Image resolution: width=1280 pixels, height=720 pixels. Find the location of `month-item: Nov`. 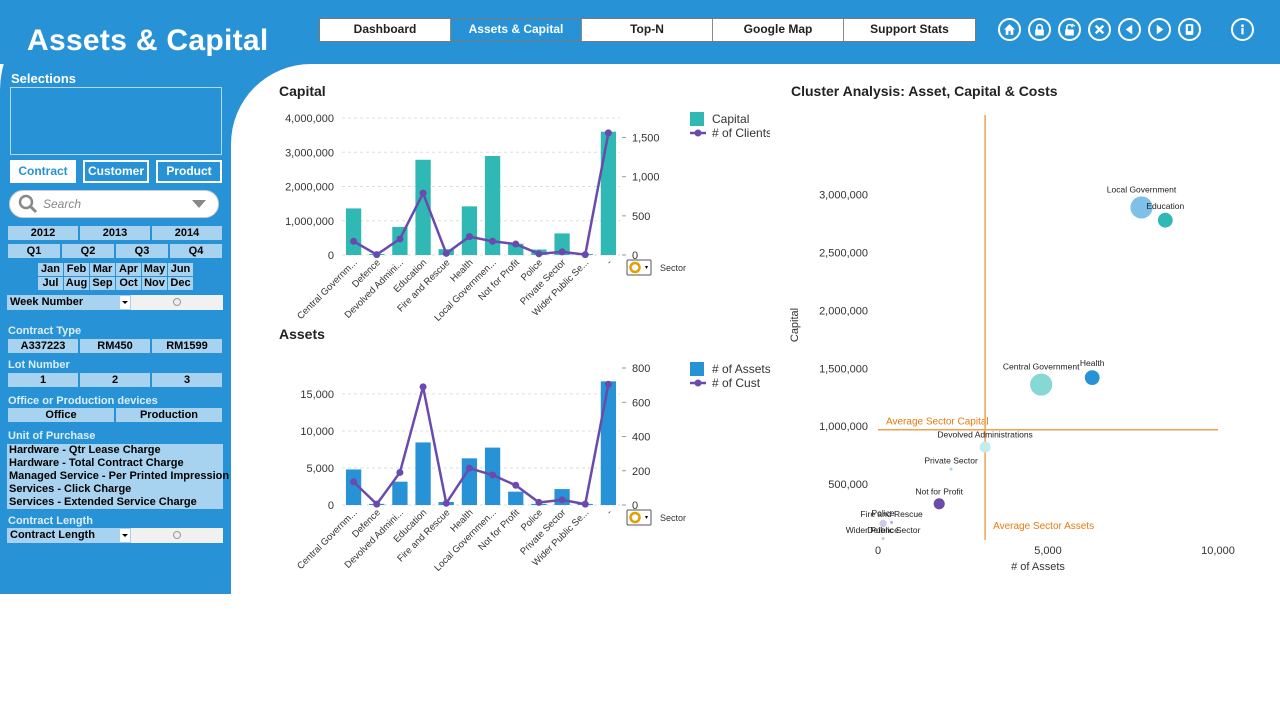

month-item: Nov is located at coordinates (154, 283).